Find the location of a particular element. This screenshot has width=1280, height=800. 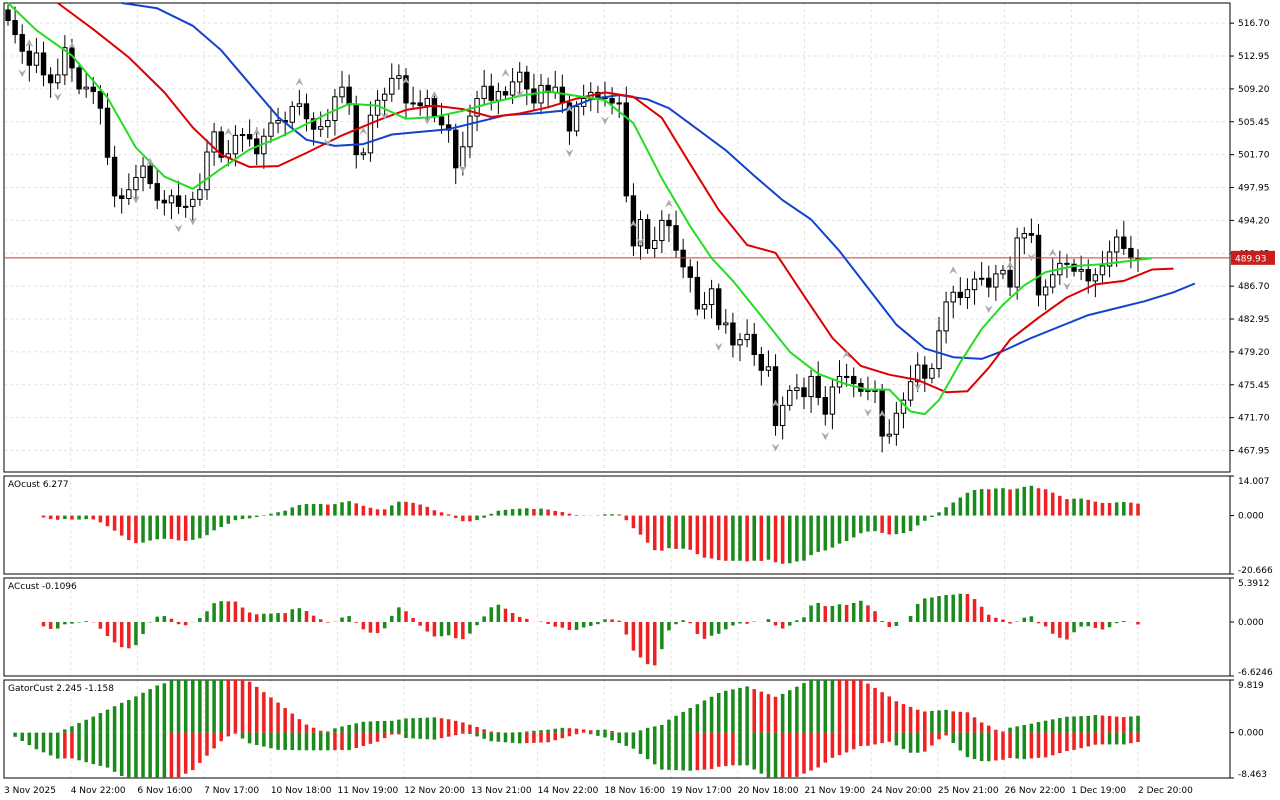

time-tick-label: 4 Nov 22:00 is located at coordinates (98, 791).